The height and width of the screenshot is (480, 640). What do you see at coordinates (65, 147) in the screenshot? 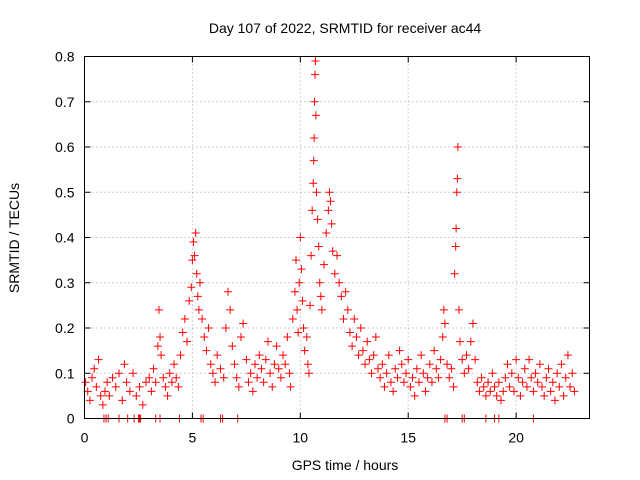
I see `y-tick-label: 0.6` at bounding box center [65, 147].